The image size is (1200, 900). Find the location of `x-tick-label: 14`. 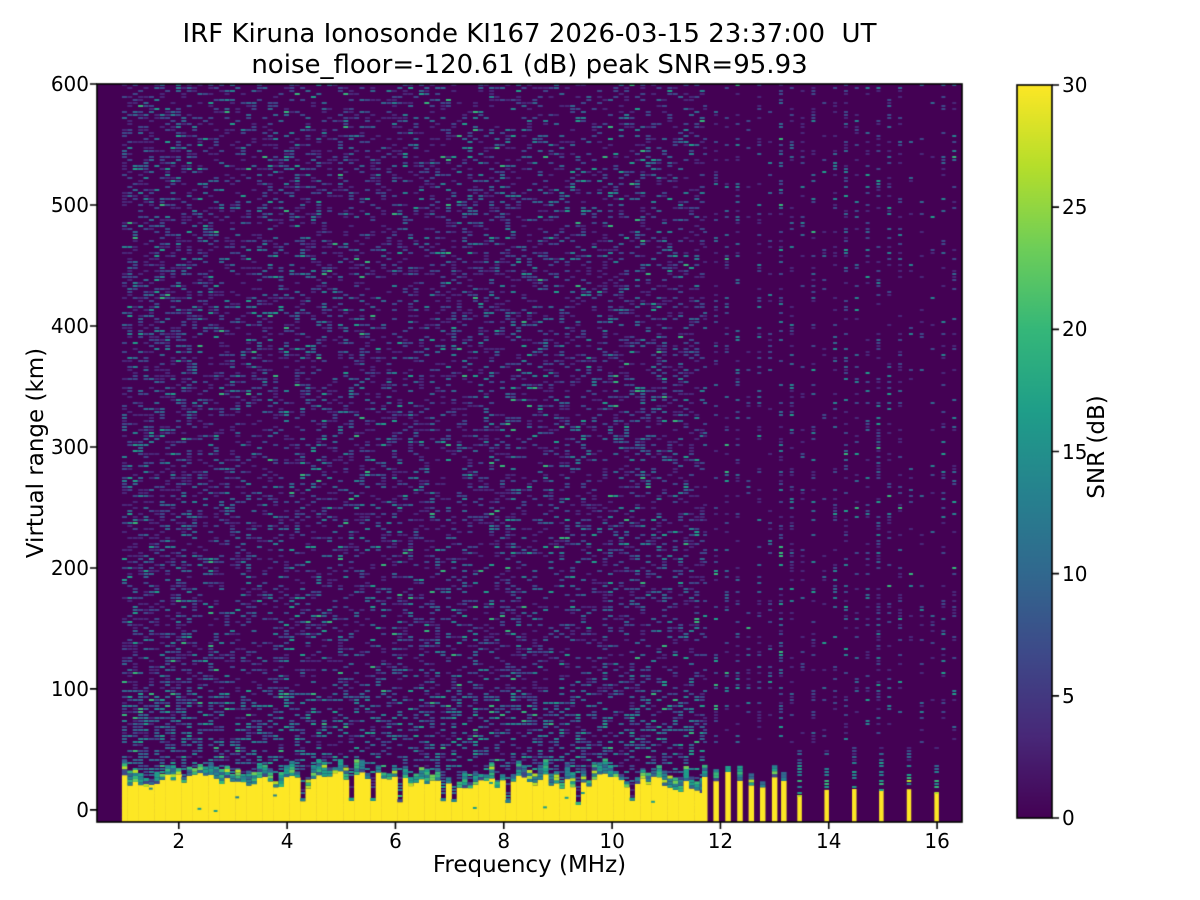

x-tick-label: 14 is located at coordinates (829, 841).